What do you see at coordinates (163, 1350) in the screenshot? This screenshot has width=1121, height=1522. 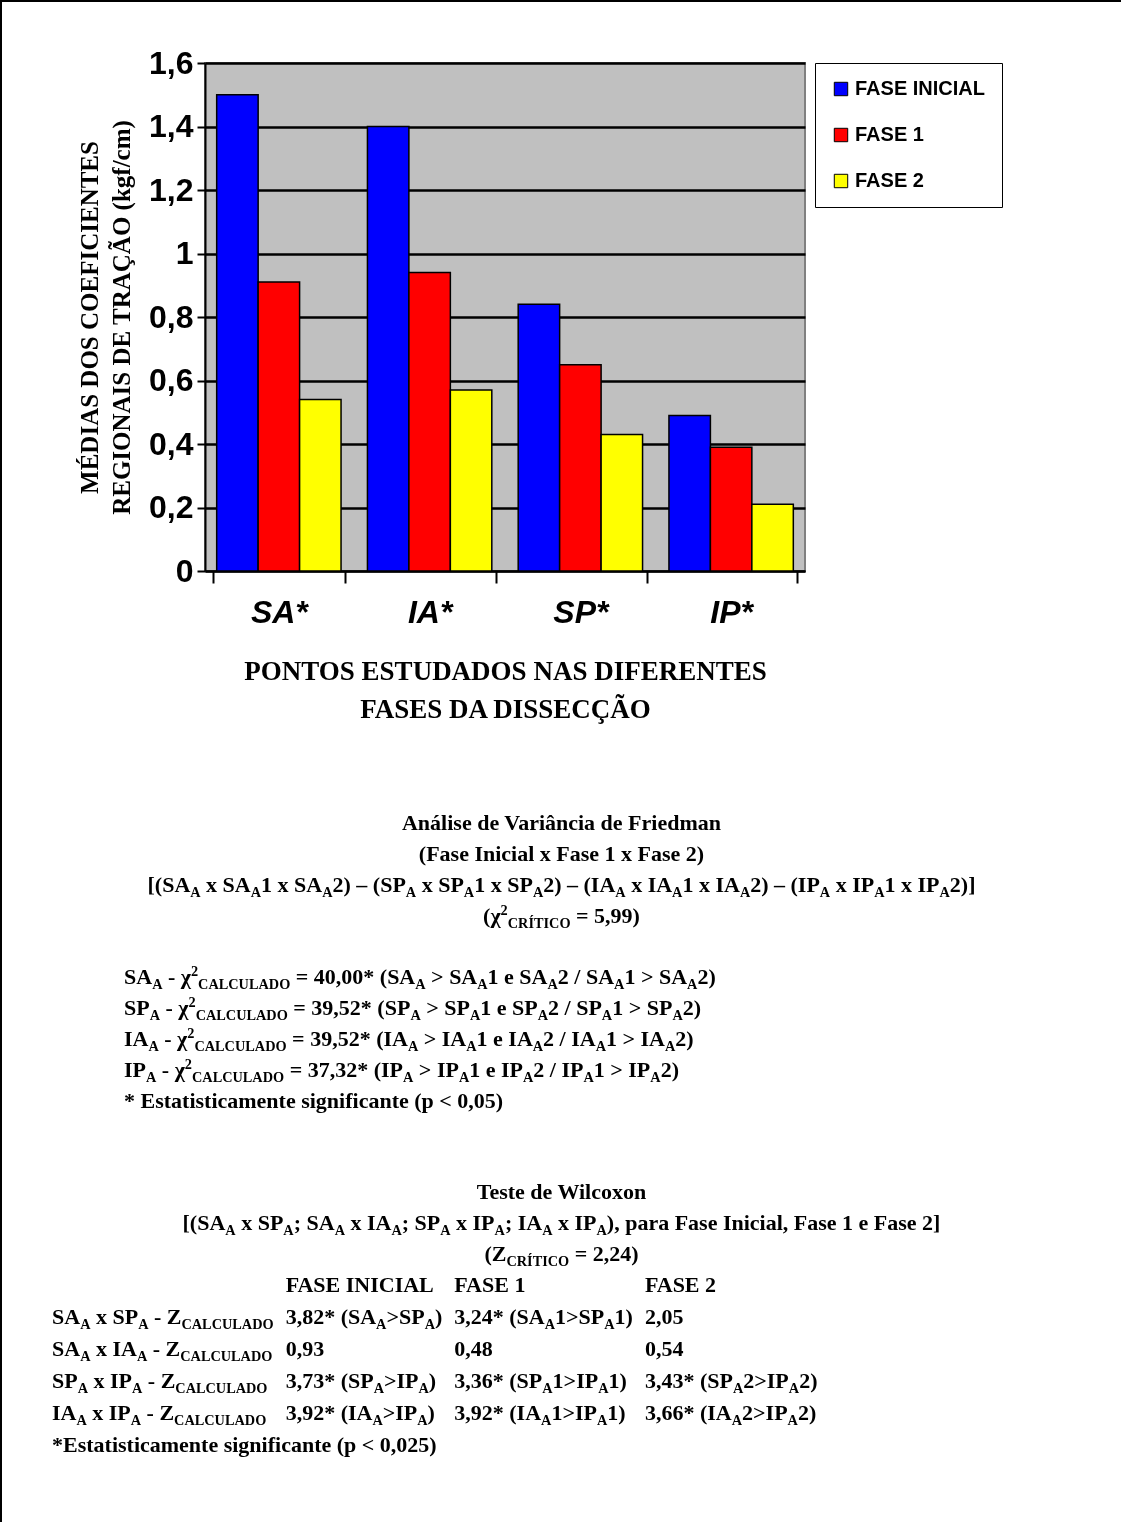 I see `text: SA$_{A}$ x IA$_{A}$ - Z$_{CALCULADO}$` at bounding box center [163, 1350].